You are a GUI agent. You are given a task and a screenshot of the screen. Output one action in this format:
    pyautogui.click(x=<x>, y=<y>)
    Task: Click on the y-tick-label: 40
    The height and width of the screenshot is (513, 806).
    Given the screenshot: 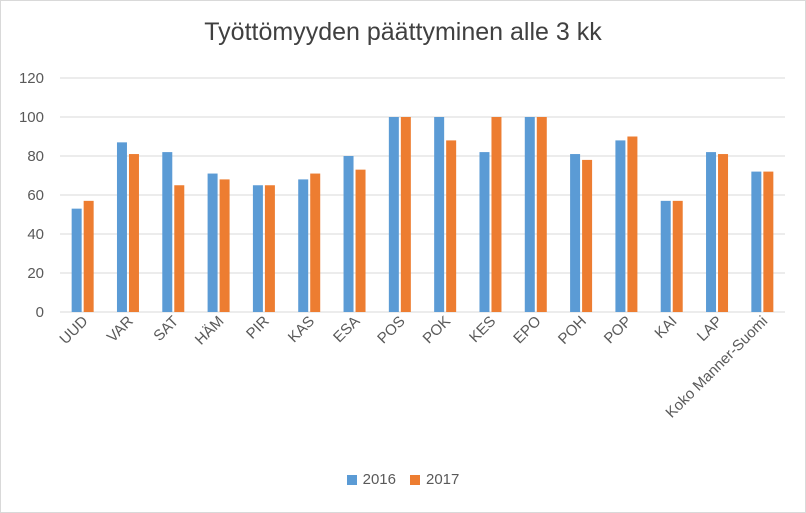 What is the action you would take?
    pyautogui.click(x=35, y=234)
    